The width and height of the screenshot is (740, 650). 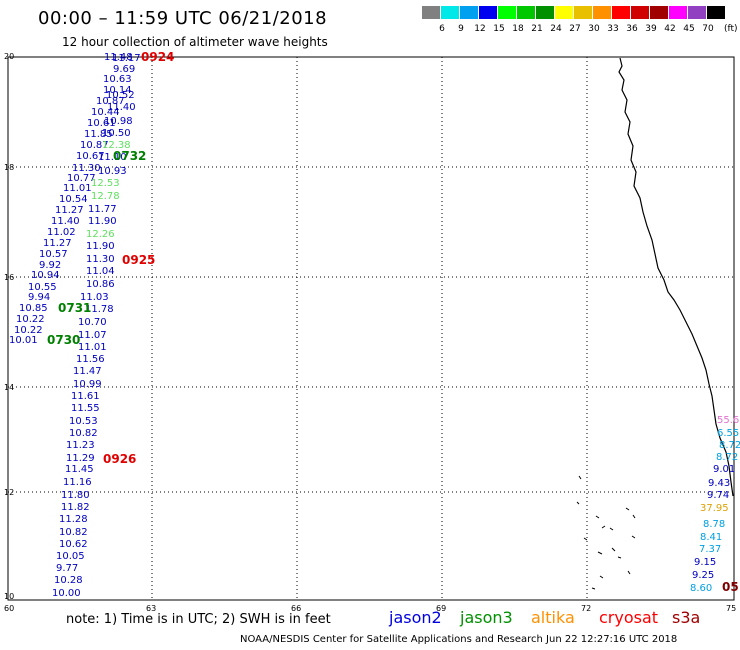 What do you see at coordinates (705, 562) in the screenshot?
I see `wave-height-value: 9.15` at bounding box center [705, 562].